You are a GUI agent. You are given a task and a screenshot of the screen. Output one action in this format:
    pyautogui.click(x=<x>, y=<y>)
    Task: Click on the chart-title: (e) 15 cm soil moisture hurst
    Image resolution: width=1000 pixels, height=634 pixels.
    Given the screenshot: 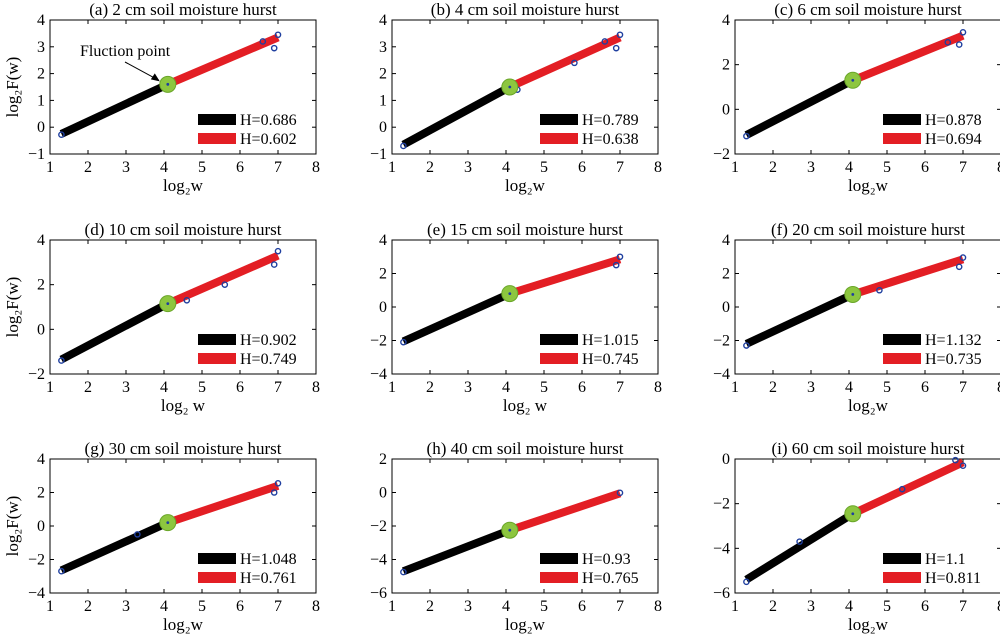 What is the action you would take?
    pyautogui.click(x=525, y=229)
    